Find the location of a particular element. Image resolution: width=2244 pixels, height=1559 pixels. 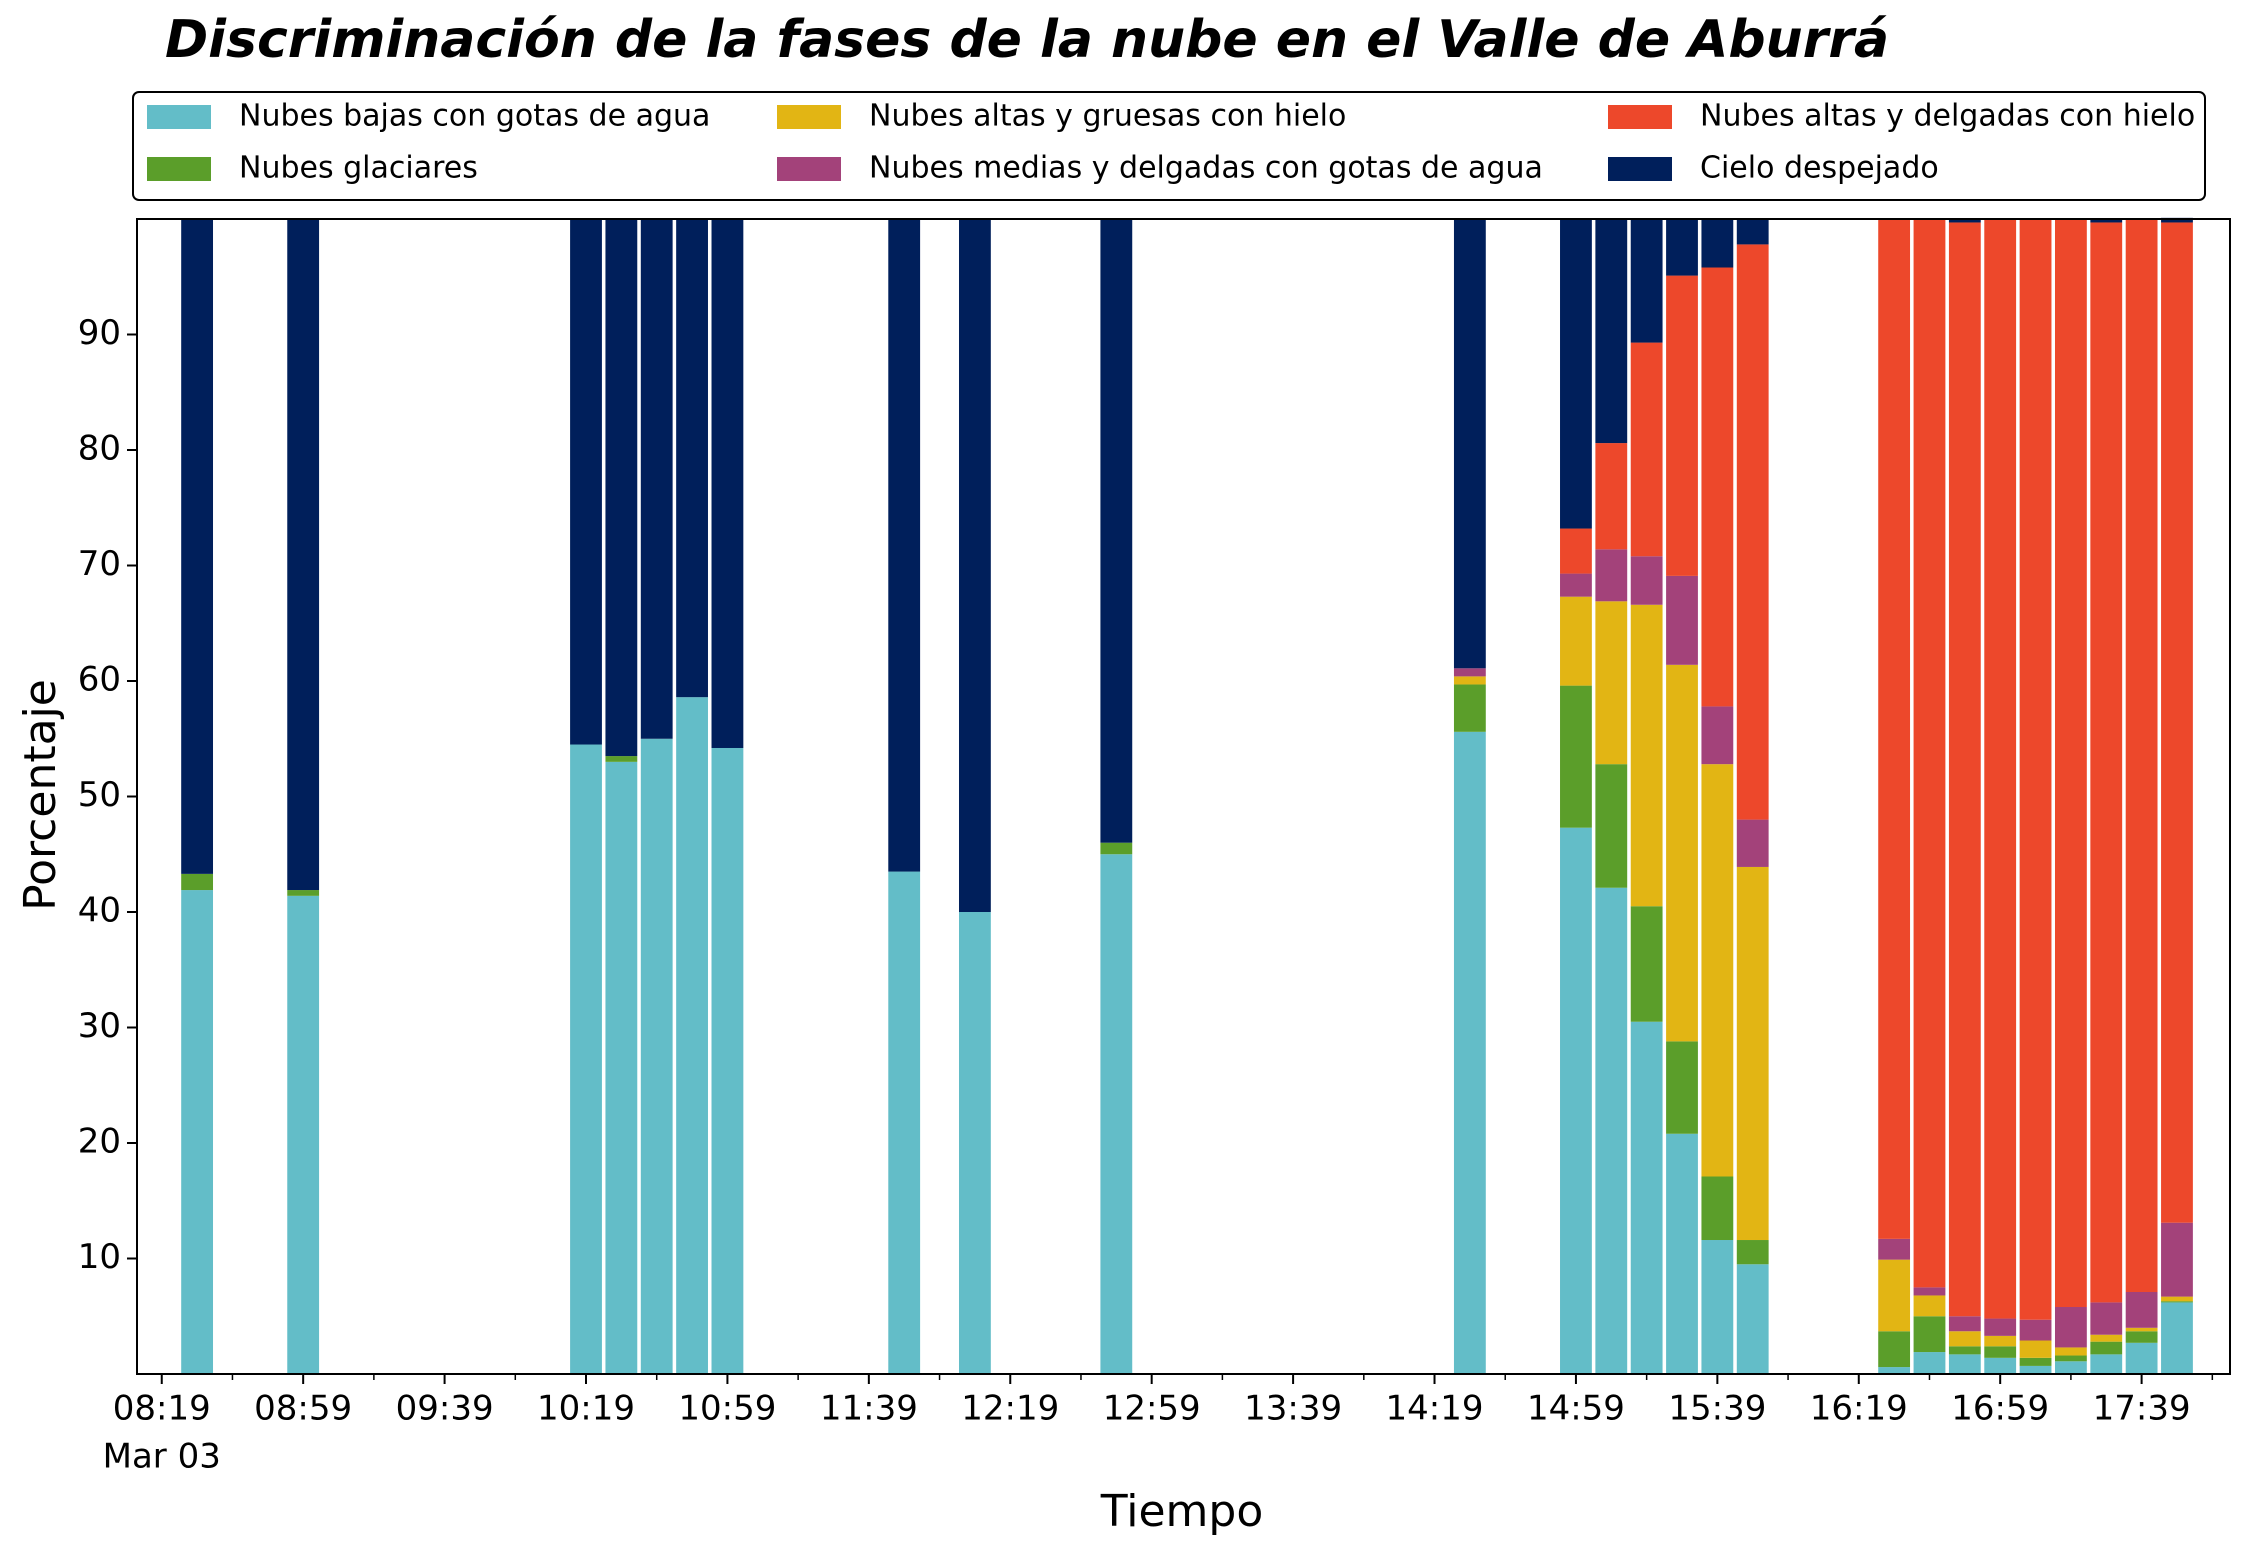

x-tick-label: 10:19 is located at coordinates (586, 1409).